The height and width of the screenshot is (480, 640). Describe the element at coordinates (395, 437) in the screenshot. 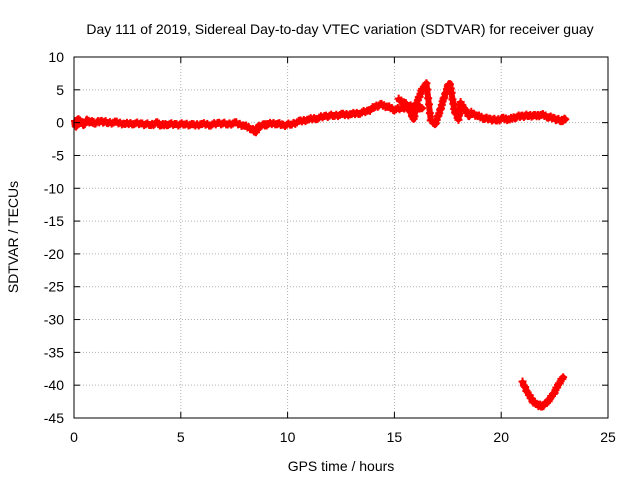

I see `x-tick-label: 15` at that location.